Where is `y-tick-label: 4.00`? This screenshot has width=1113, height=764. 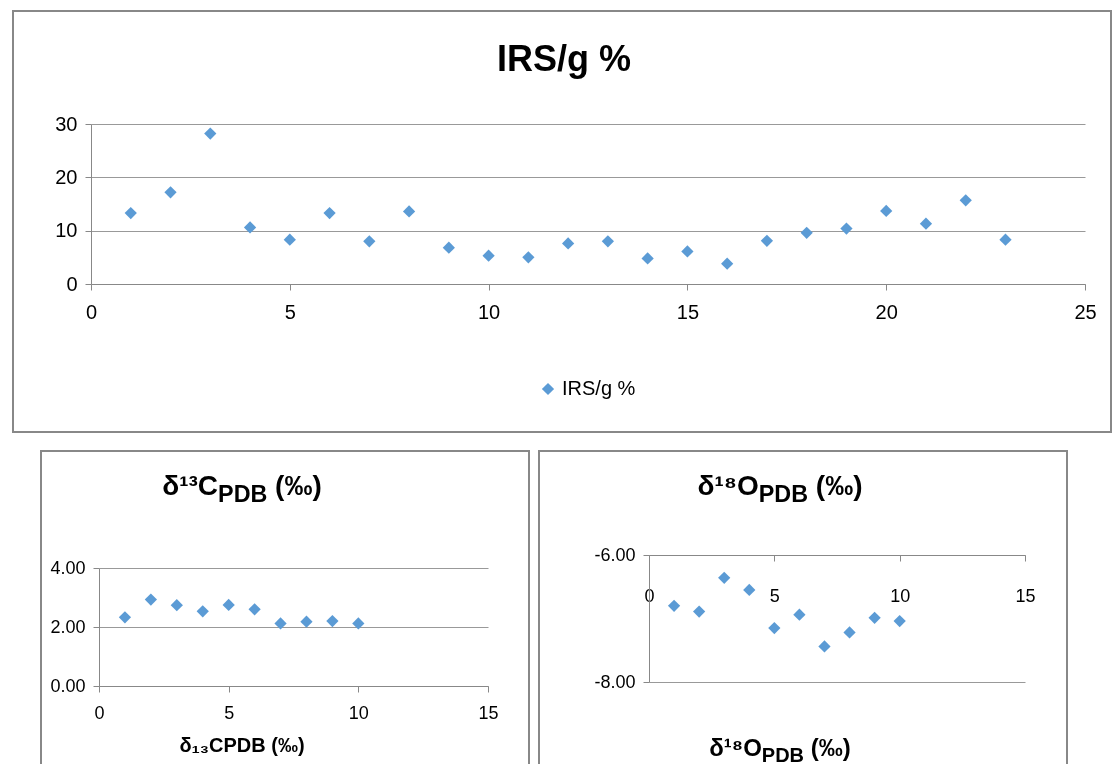
y-tick-label: 4.00 is located at coordinates (68, 567).